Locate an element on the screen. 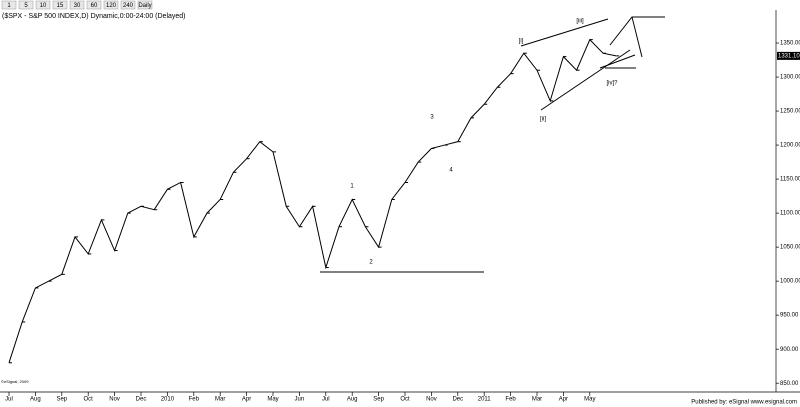 This screenshot has height=407, width=800. price-tag is located at coordinates (788, 55).